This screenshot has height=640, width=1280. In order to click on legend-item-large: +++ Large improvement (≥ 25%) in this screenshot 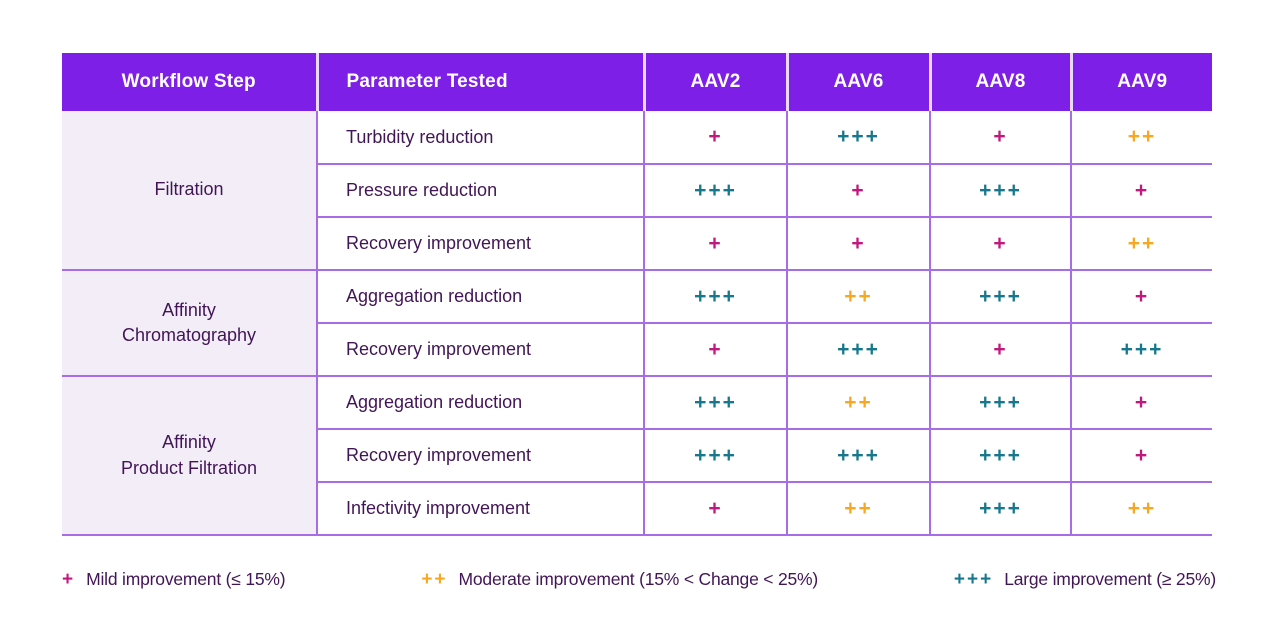, I will do `click(1085, 579)`.